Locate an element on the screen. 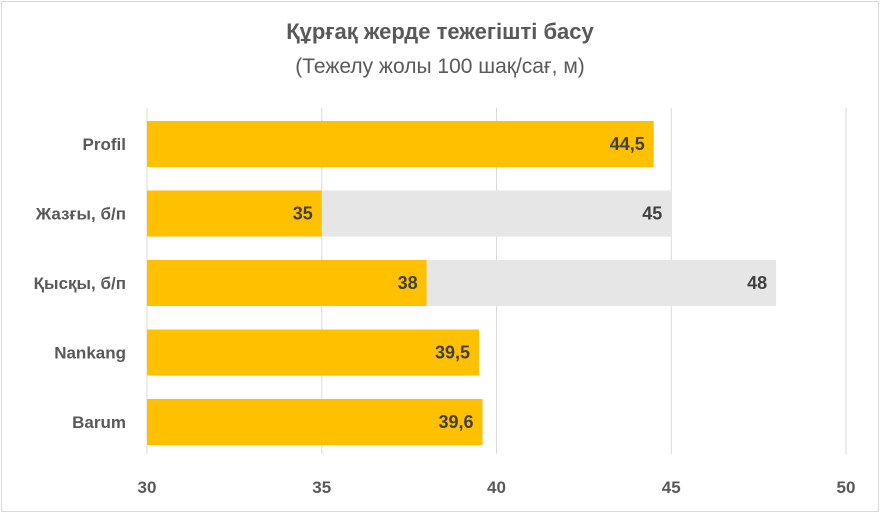 This screenshot has width=880, height=513. x-tick-label-50: 50 is located at coordinates (846, 487).